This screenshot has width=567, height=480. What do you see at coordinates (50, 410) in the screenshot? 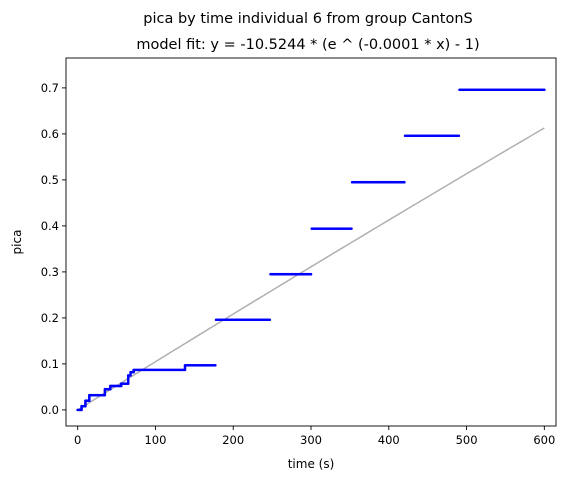
I see `y-tick-label: 0.0` at bounding box center [50, 410].